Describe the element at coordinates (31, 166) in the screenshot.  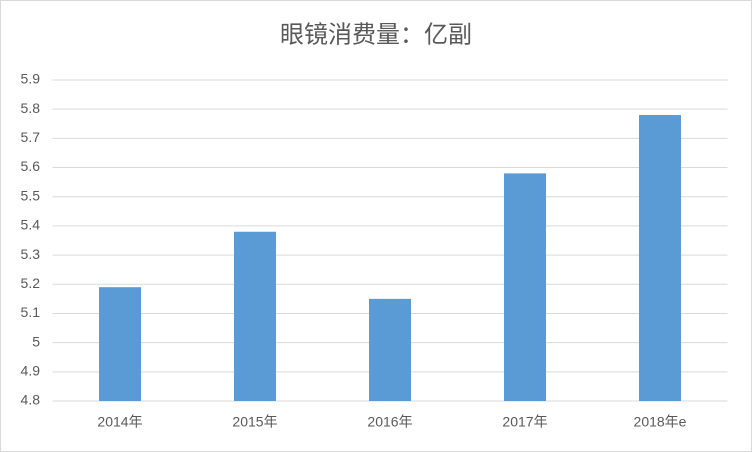
I see `y-tick-label: 5.6` at that location.